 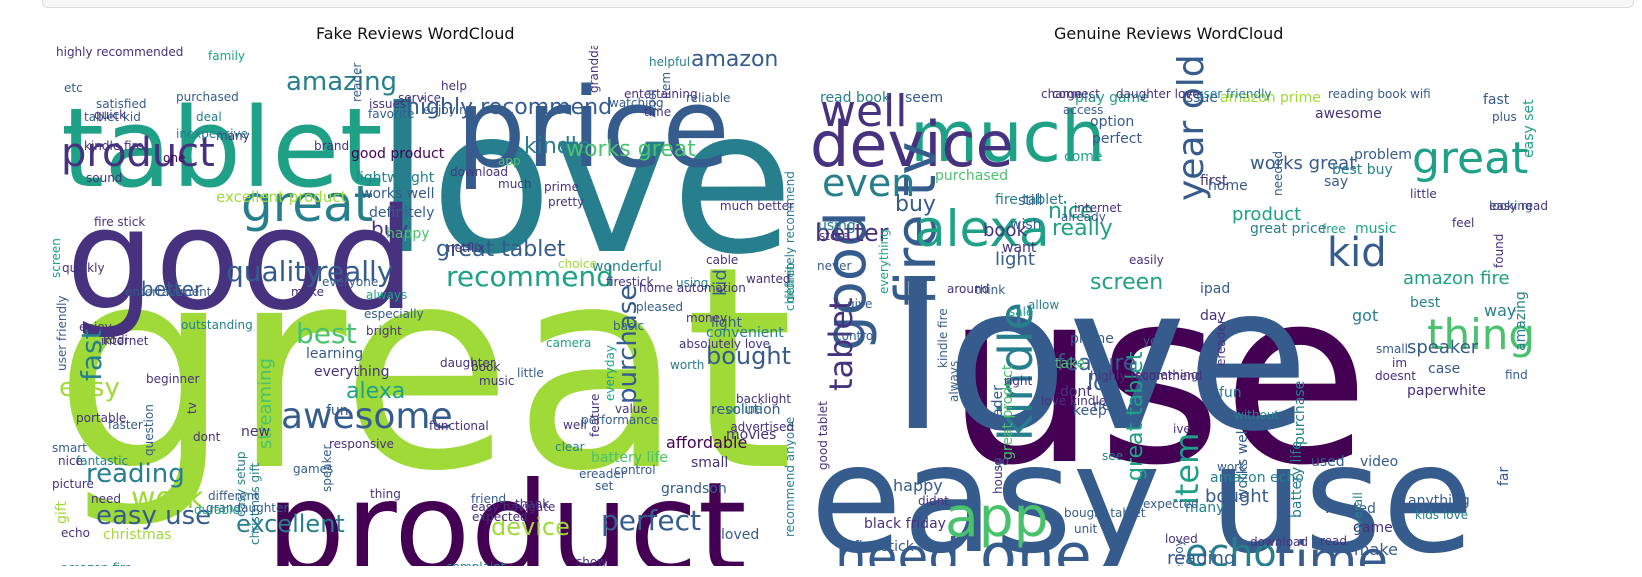 What do you see at coordinates (1278, 173) in the screenshot?
I see `word-needed: needed` at bounding box center [1278, 173].